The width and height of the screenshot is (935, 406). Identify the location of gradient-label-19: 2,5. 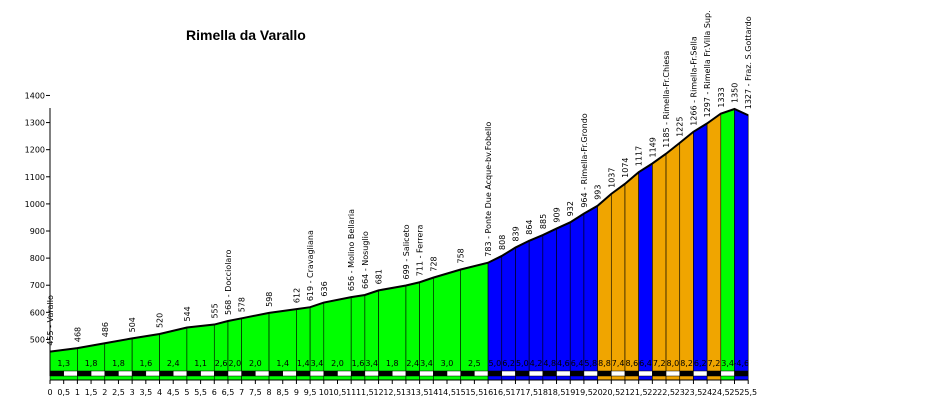
(474, 363).